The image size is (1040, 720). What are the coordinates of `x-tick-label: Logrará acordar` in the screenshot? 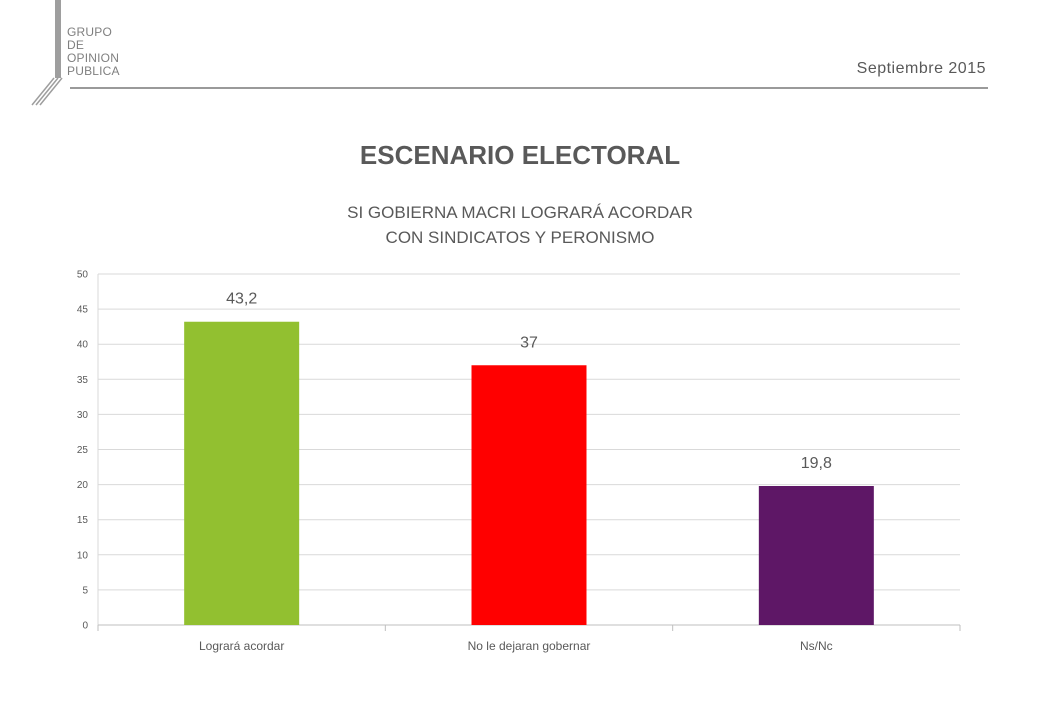 It's located at (241, 646).